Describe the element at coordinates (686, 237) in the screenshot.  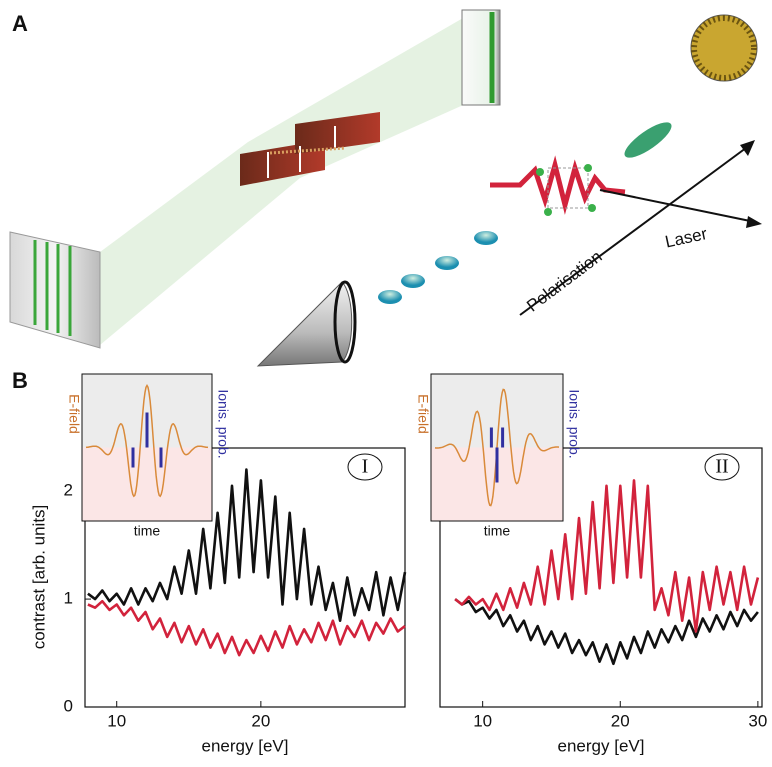
I see `laser-label: Laser` at that location.